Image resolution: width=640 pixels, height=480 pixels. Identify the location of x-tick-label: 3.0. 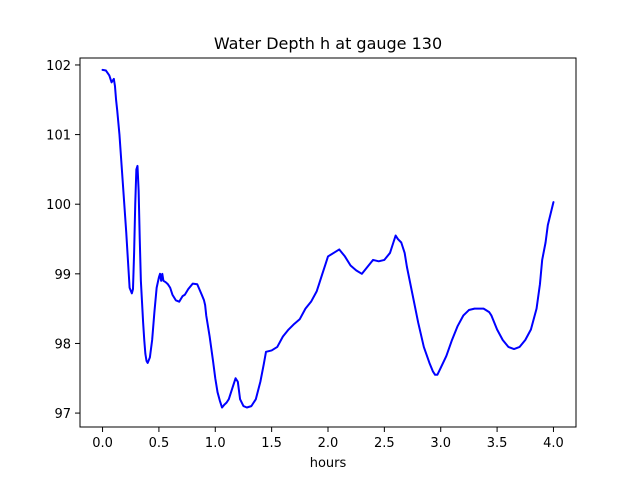
(440, 443).